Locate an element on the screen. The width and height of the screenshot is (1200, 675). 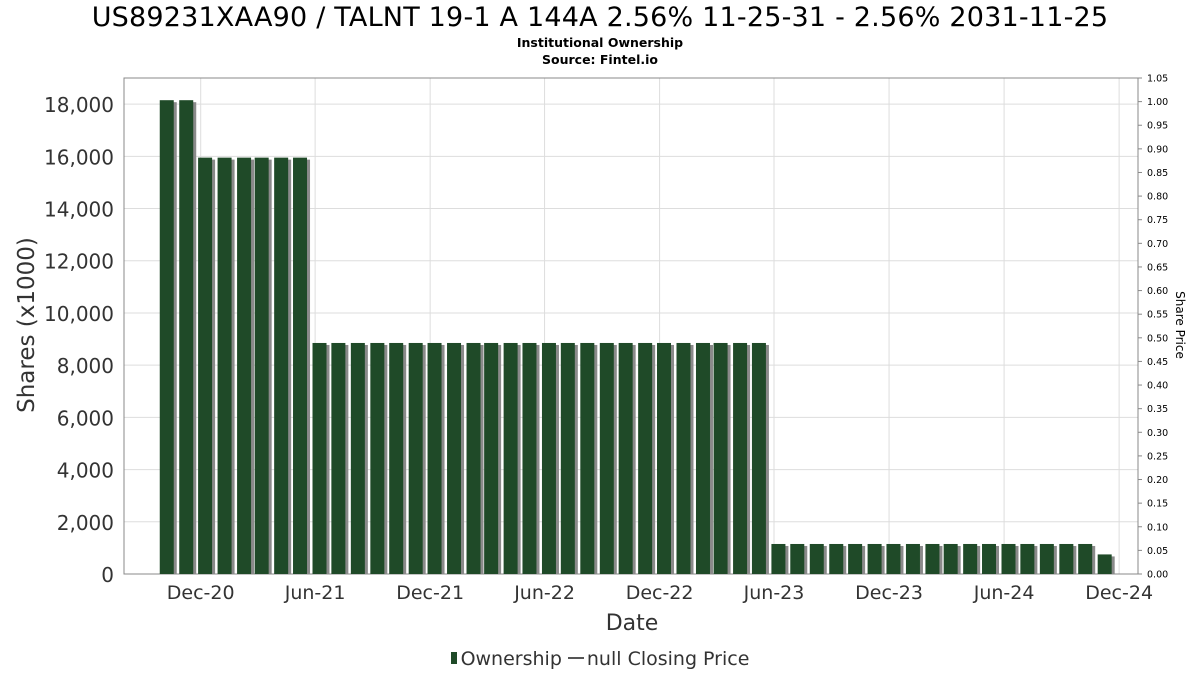
ownership-swatch is located at coordinates (453, 657).